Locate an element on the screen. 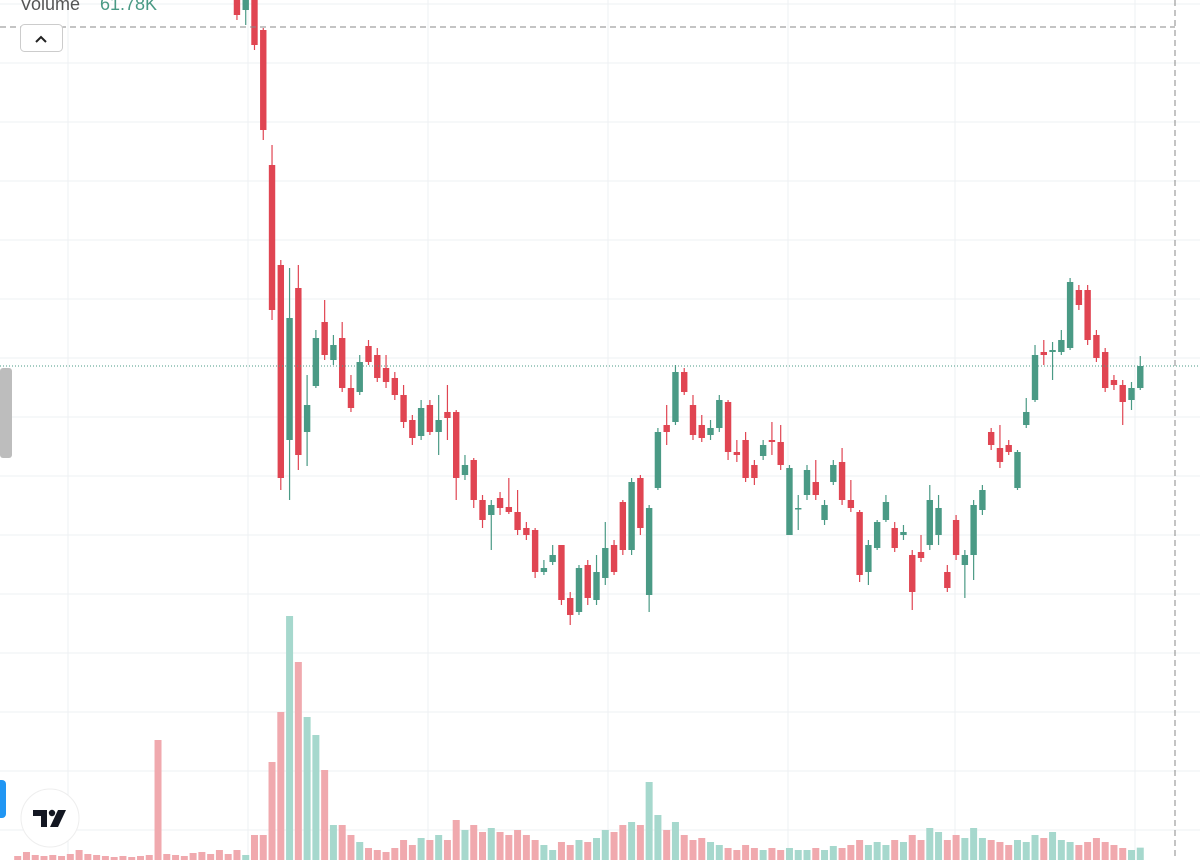 The height and width of the screenshot is (860, 1200). scrollbar is located at coordinates (6, 413).